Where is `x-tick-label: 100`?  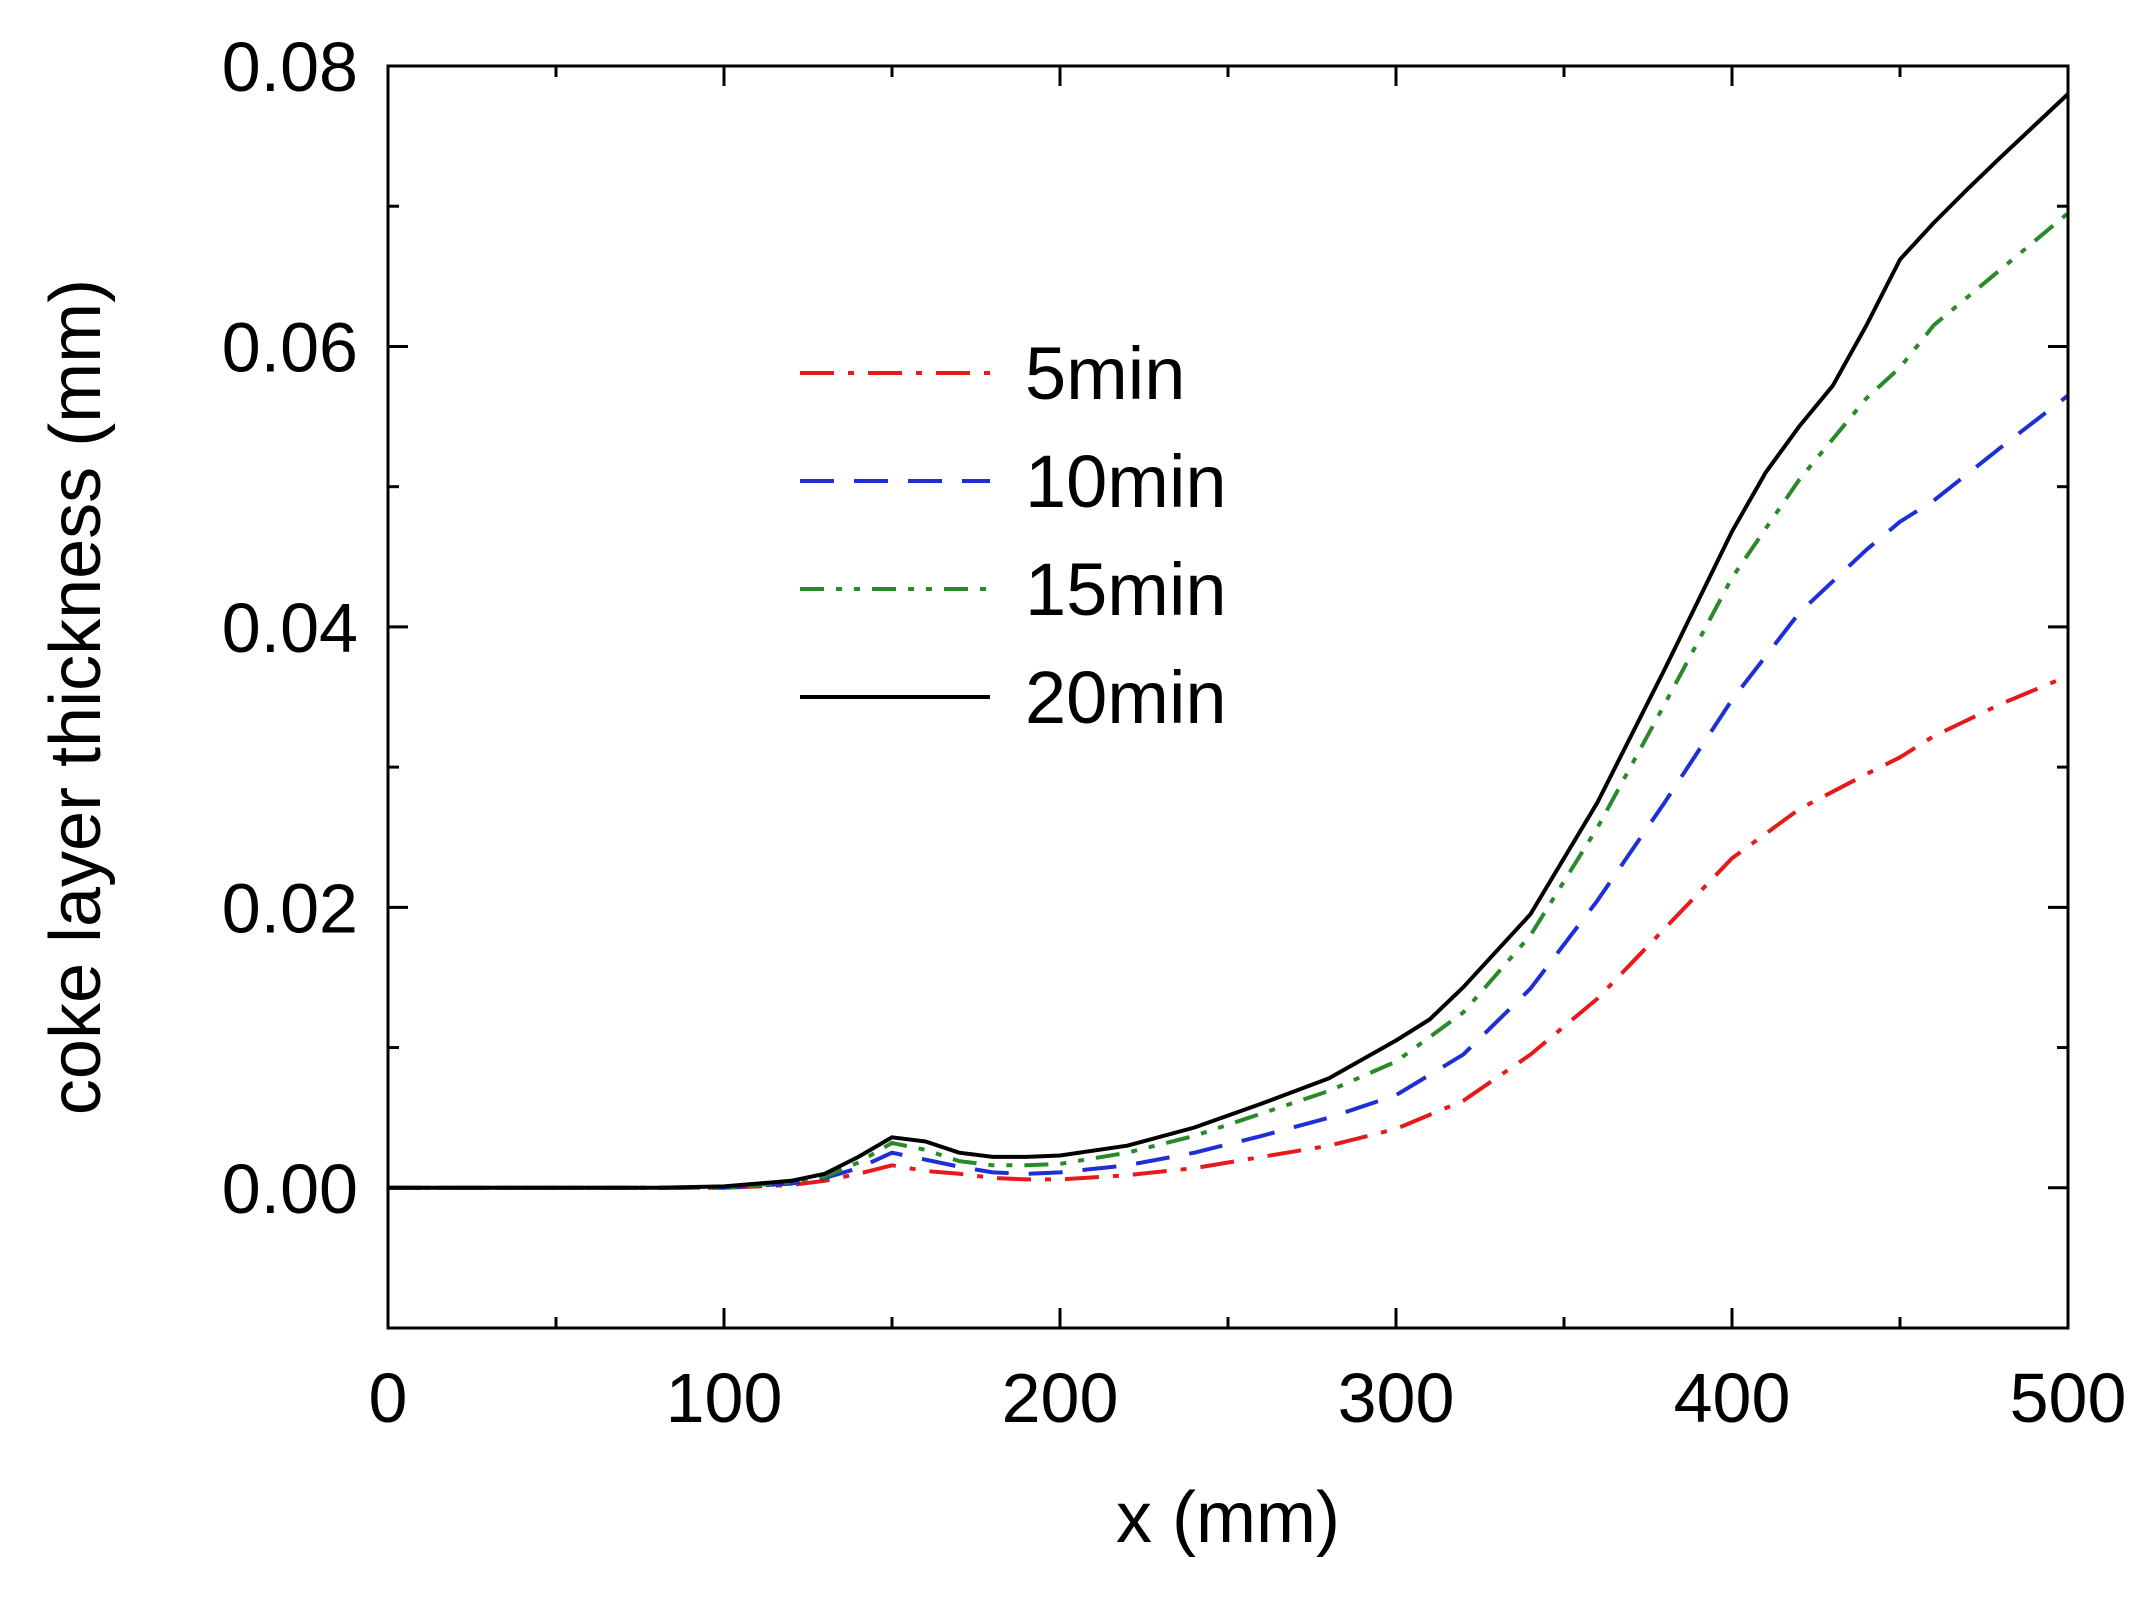
x-tick-label: 100 is located at coordinates (724, 1398).